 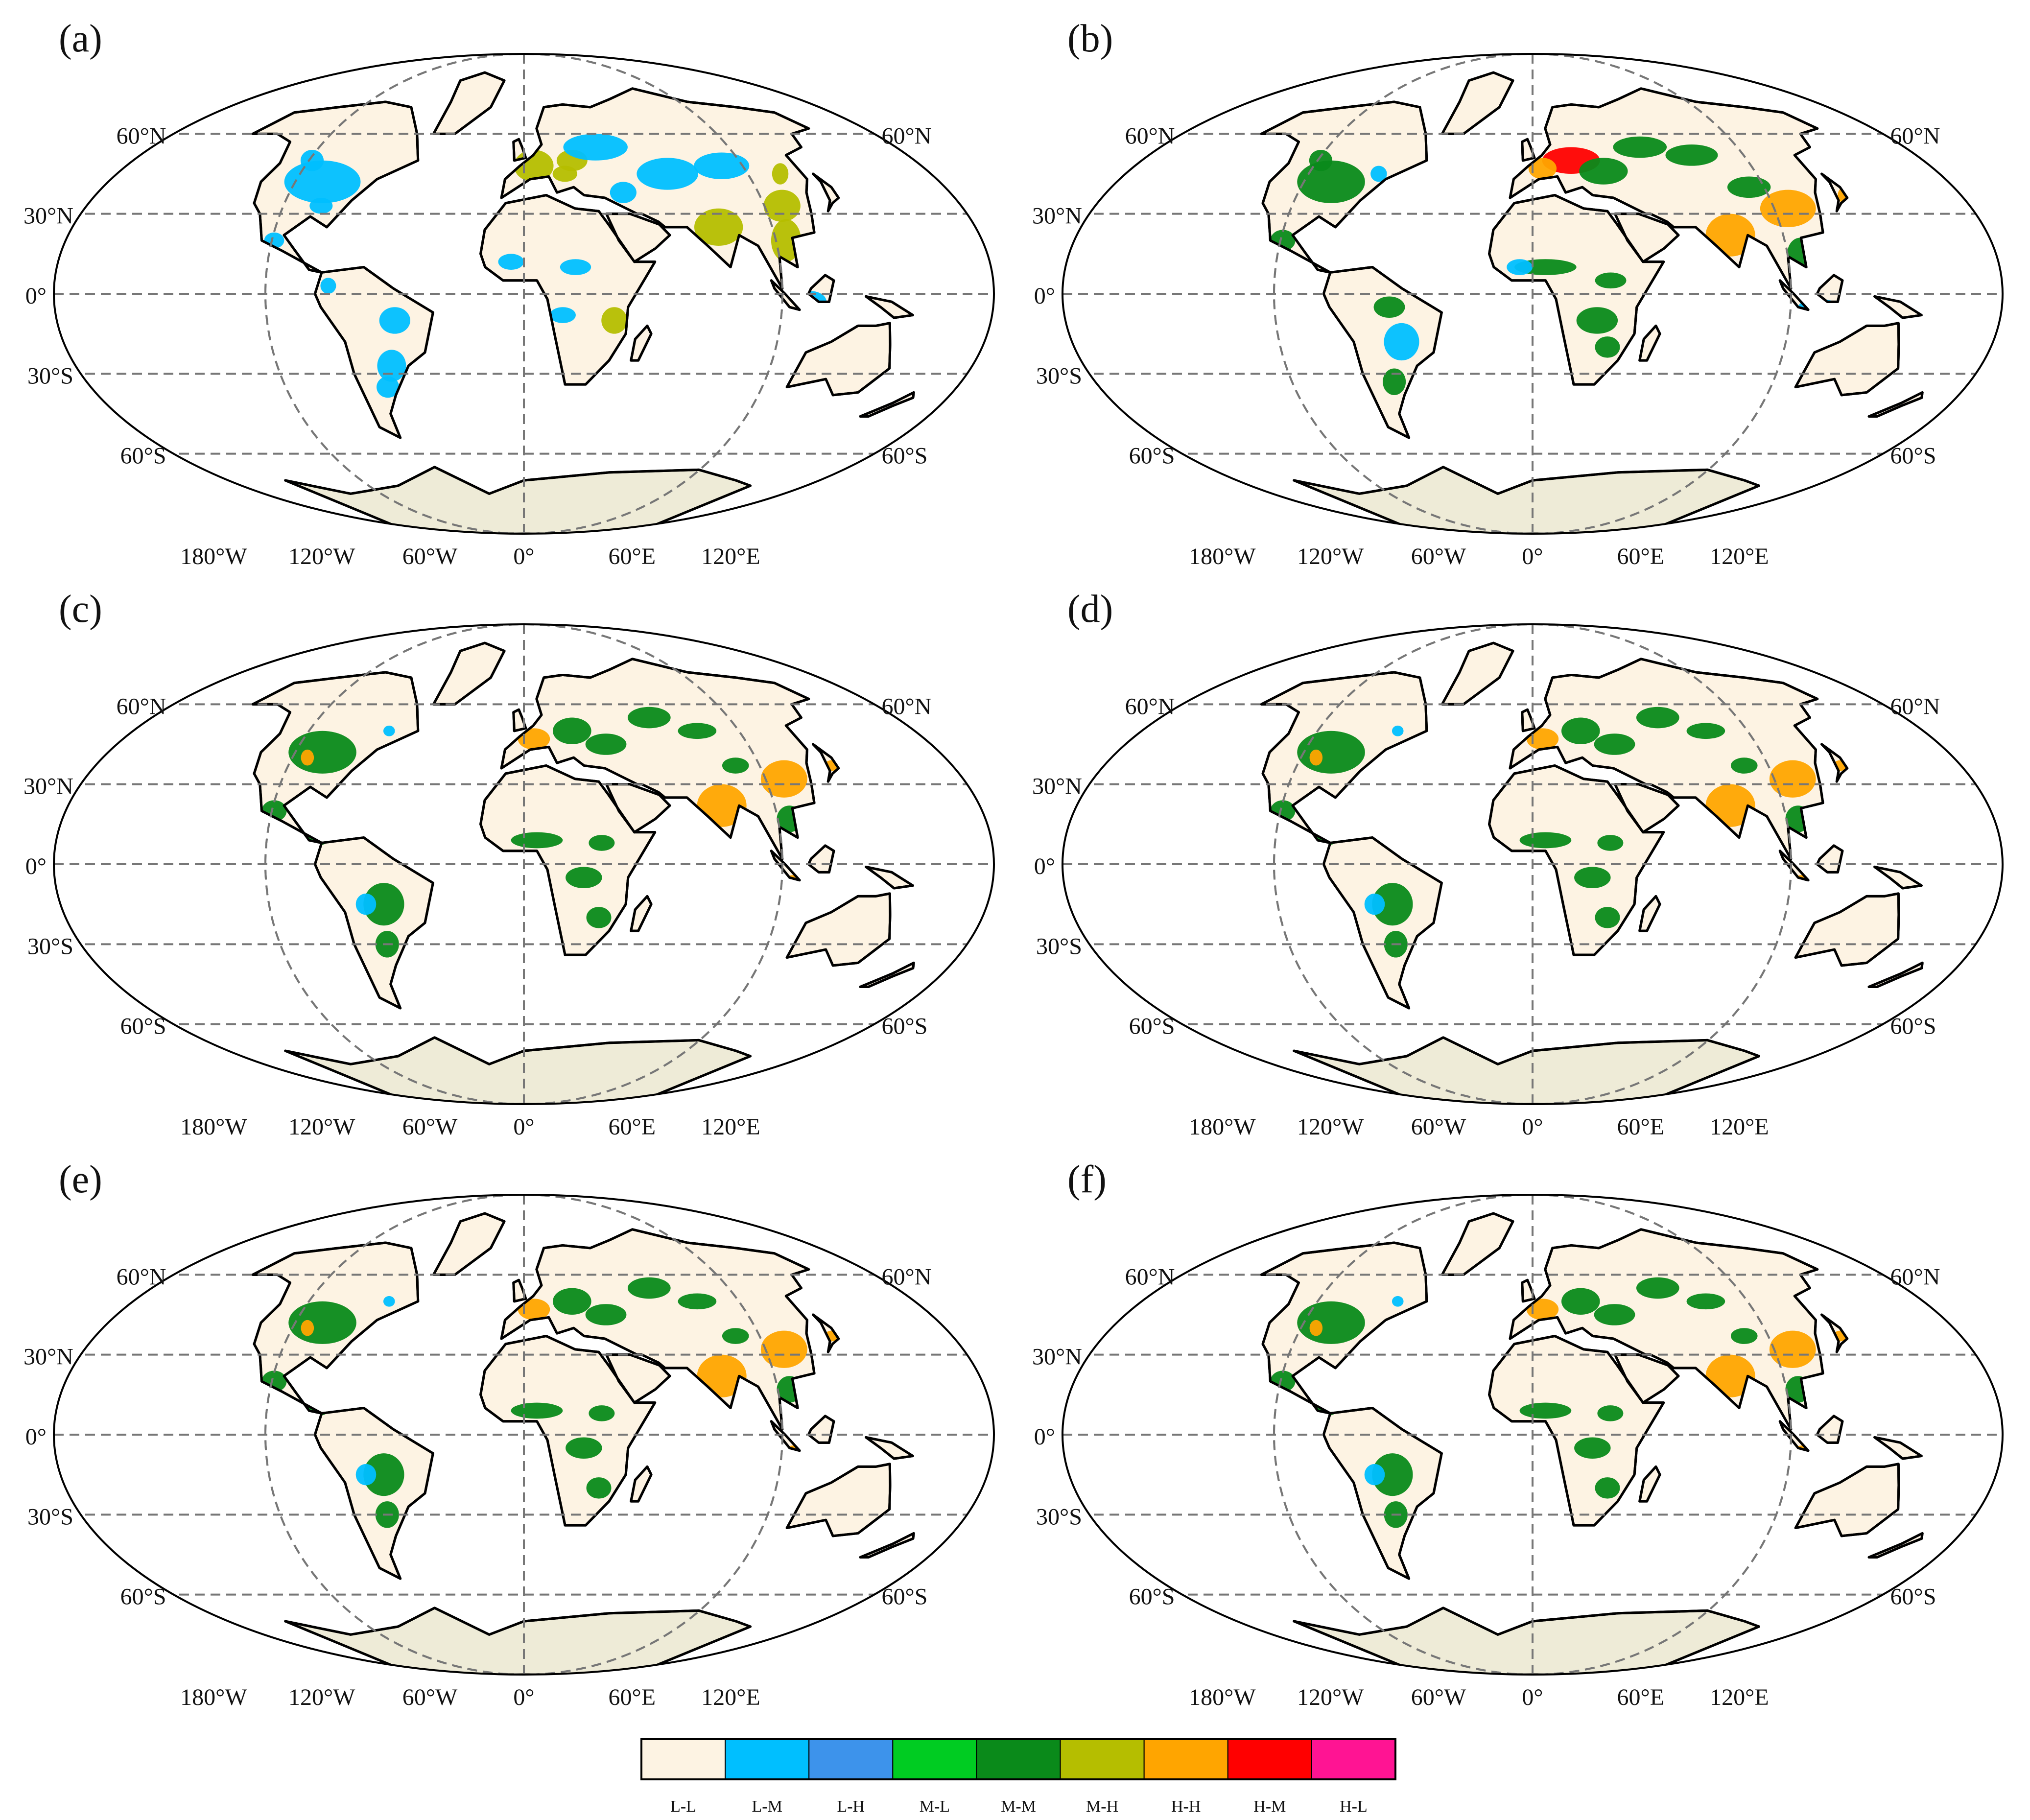 I want to click on panel-label: (f), so click(x=1087, y=1179).